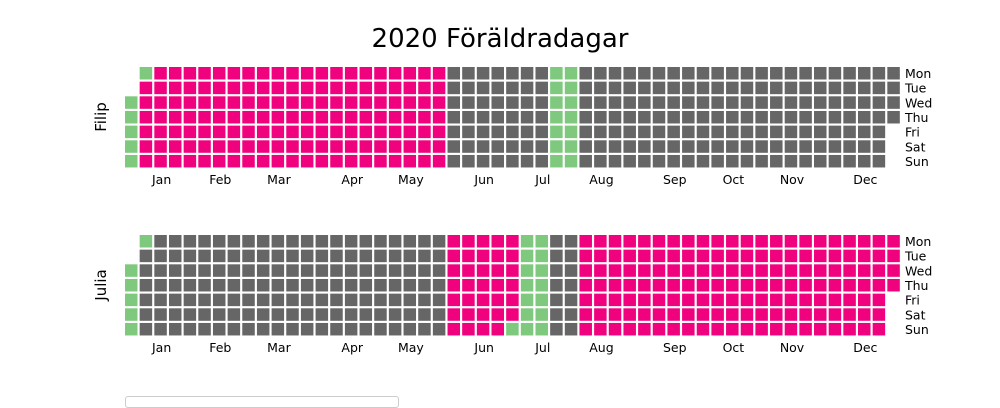 The height and width of the screenshot is (408, 1000). I want to click on chart-title: 2020 Föräldradagar, so click(500, 39).